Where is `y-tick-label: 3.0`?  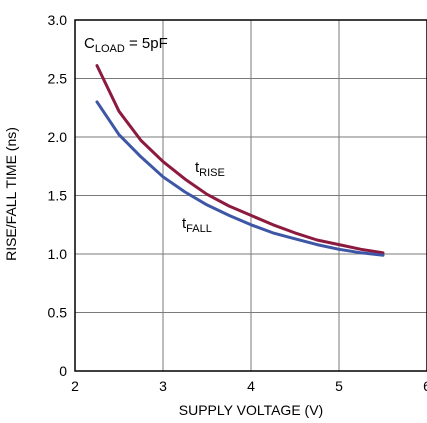
y-tick-label: 3.0 is located at coordinates (58, 20).